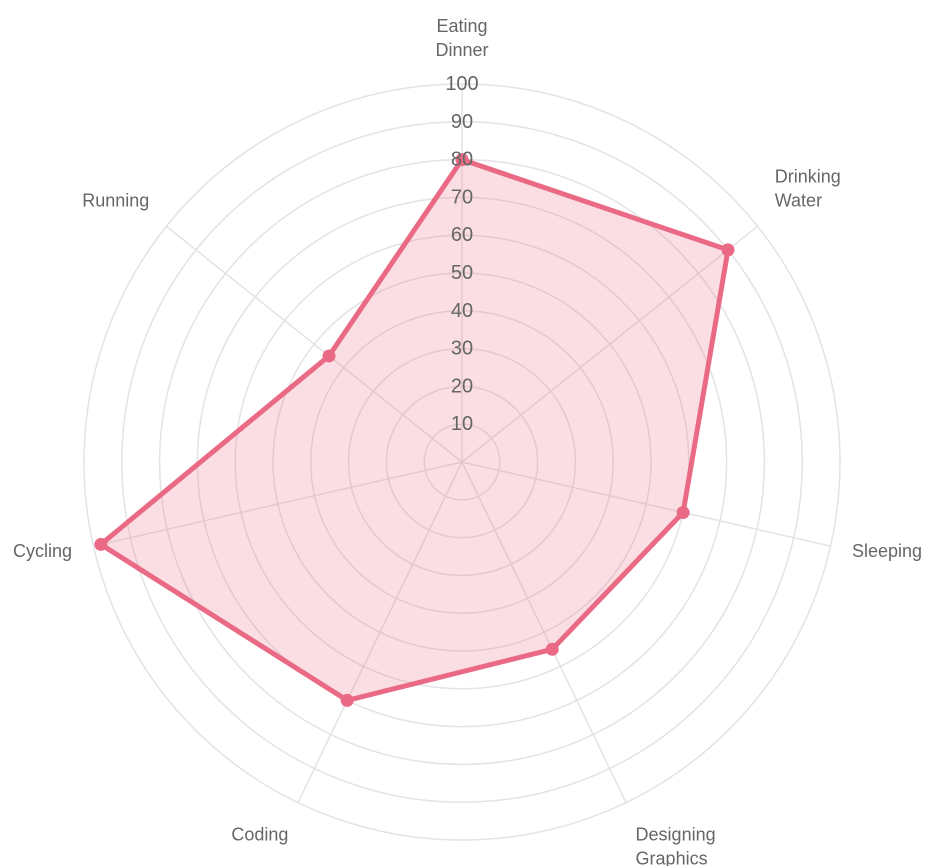  I want to click on point-label: Coding, so click(259, 834).